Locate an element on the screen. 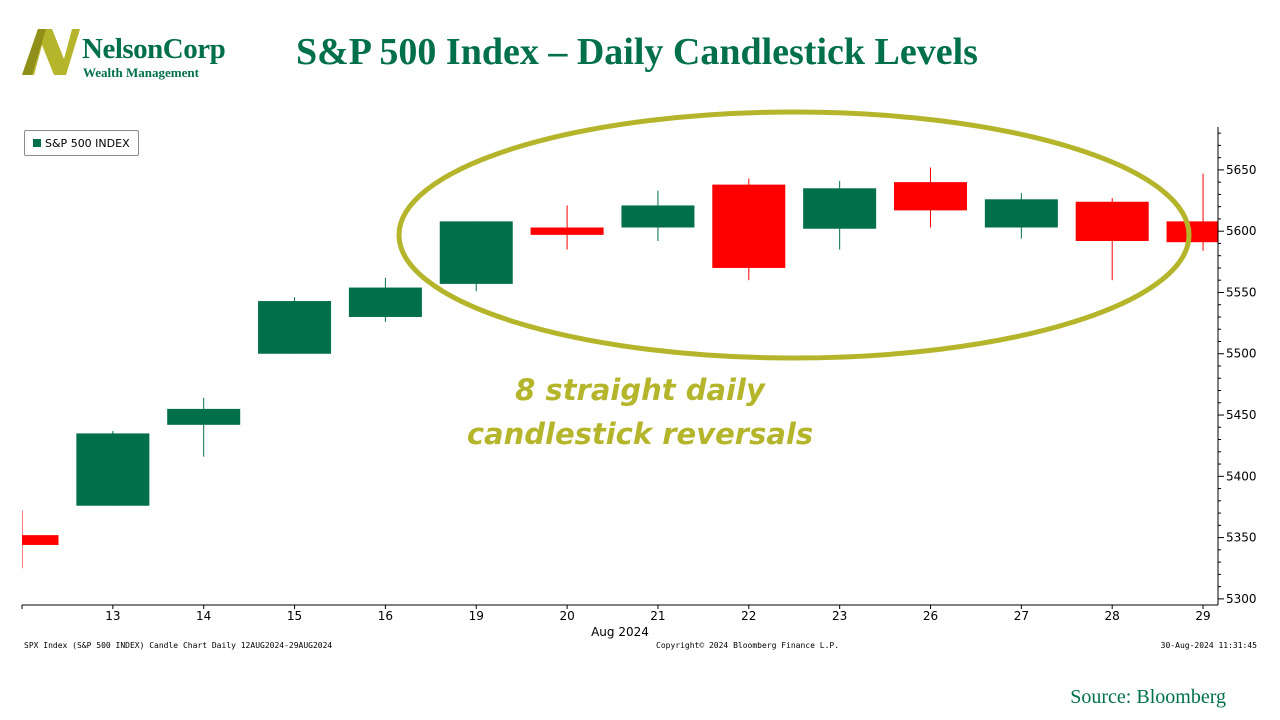 The image size is (1280, 720). x-tick-label: 15 is located at coordinates (294, 616).